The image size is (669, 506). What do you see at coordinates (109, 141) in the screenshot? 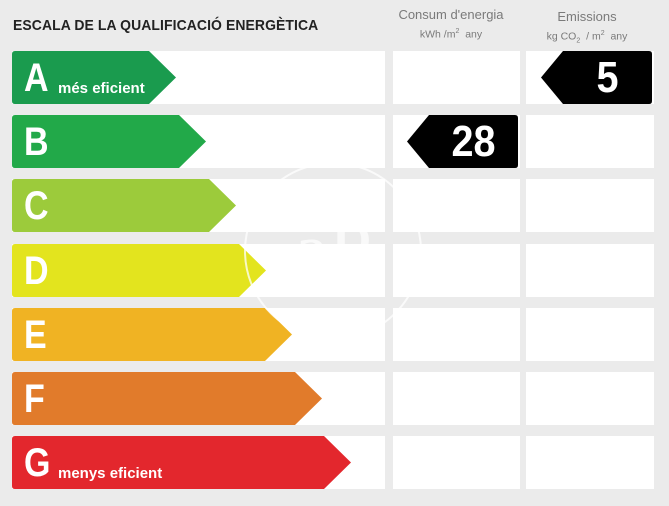
I see `rating-arrow-b: B` at bounding box center [109, 141].